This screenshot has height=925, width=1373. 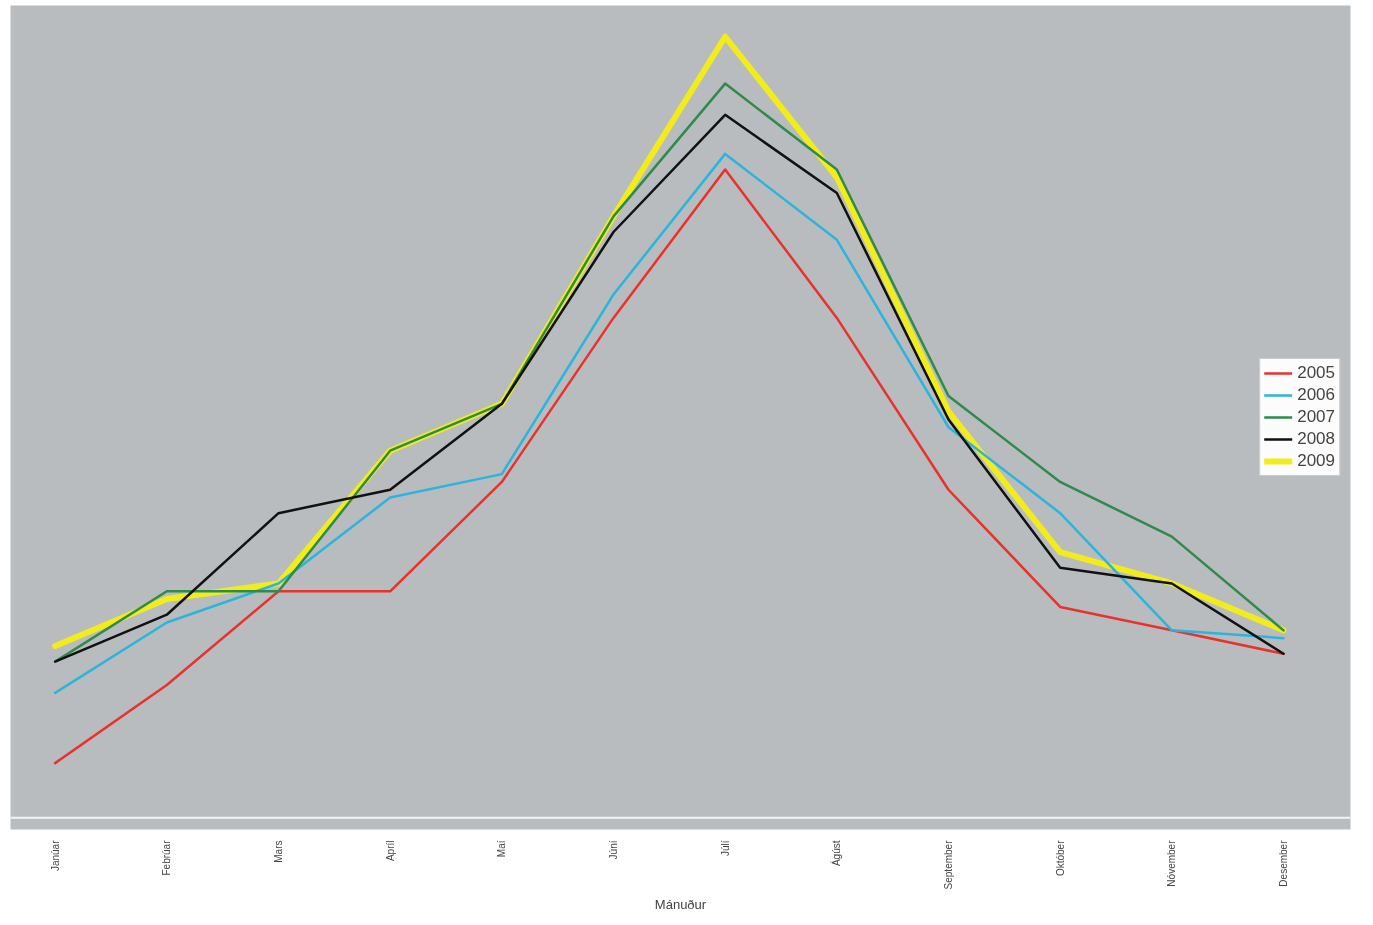 What do you see at coordinates (55, 855) in the screenshot?
I see `x-tick-label: Janúar` at bounding box center [55, 855].